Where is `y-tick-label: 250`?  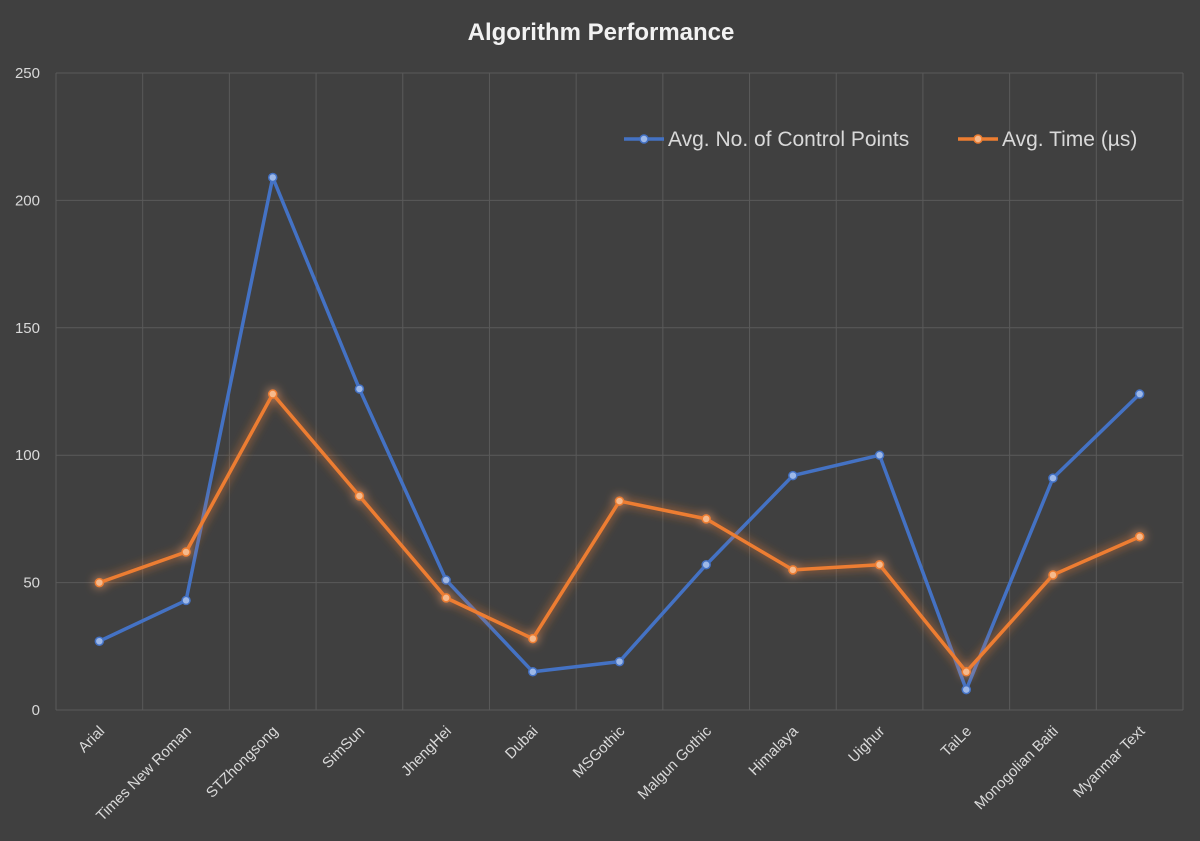 y-tick-label: 250 is located at coordinates (27, 73).